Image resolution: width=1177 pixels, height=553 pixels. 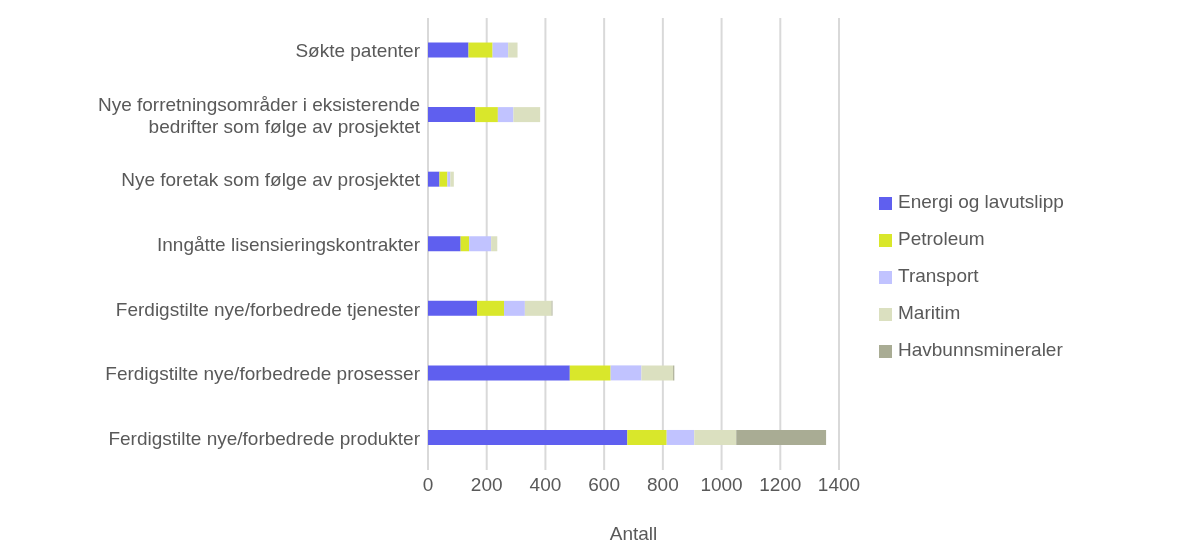 I want to click on x-tick-label: 1200, so click(x=780, y=485).